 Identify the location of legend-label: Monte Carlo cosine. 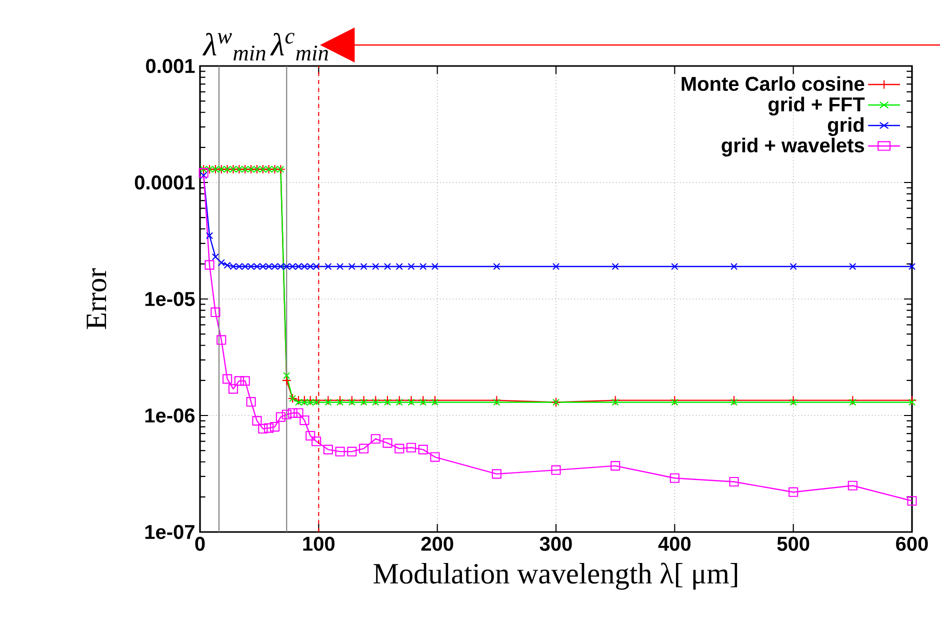
(773, 83).